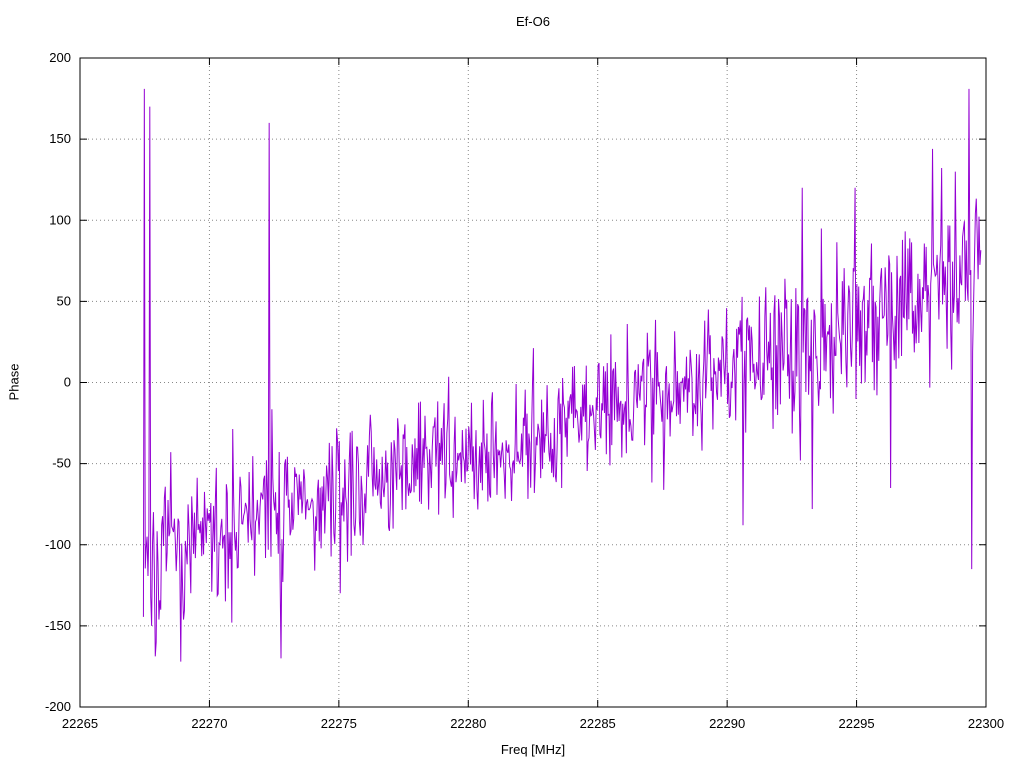 This screenshot has height=768, width=1024. Describe the element at coordinates (61, 463) in the screenshot. I see `y-tick-label: -50` at that location.